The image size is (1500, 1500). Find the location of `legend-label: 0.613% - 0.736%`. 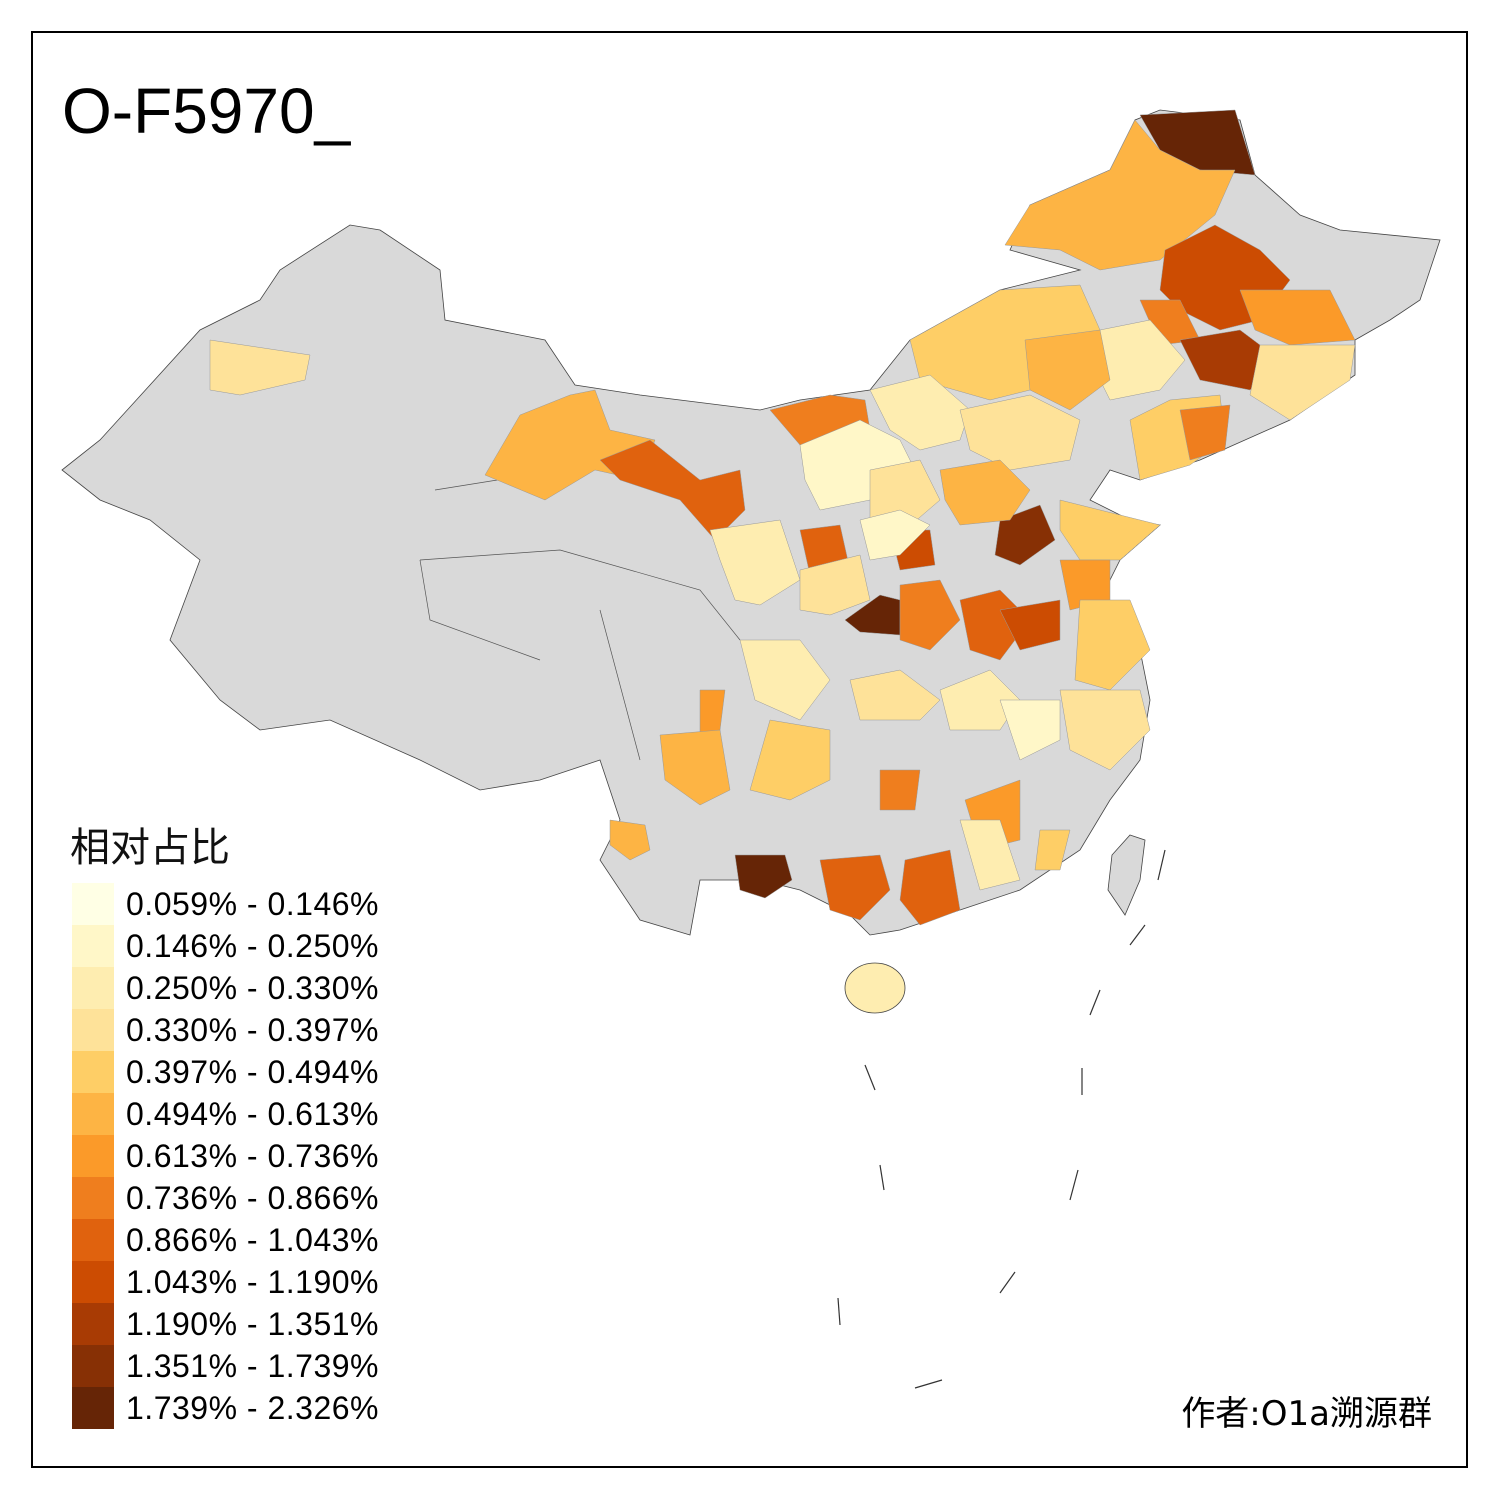

legend-label: 0.613% - 0.736% is located at coordinates (252, 1155).